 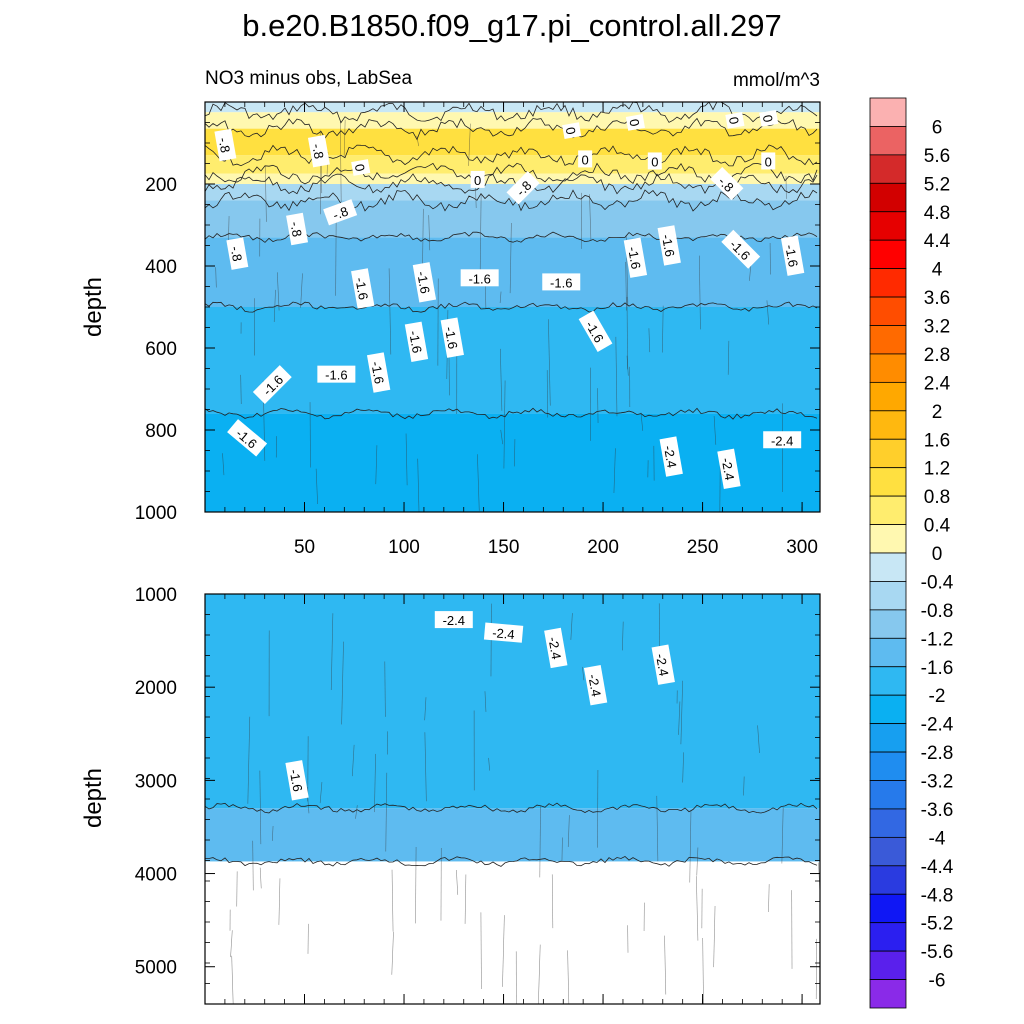 I want to click on colorbar-label-25: -4, so click(x=937, y=838).